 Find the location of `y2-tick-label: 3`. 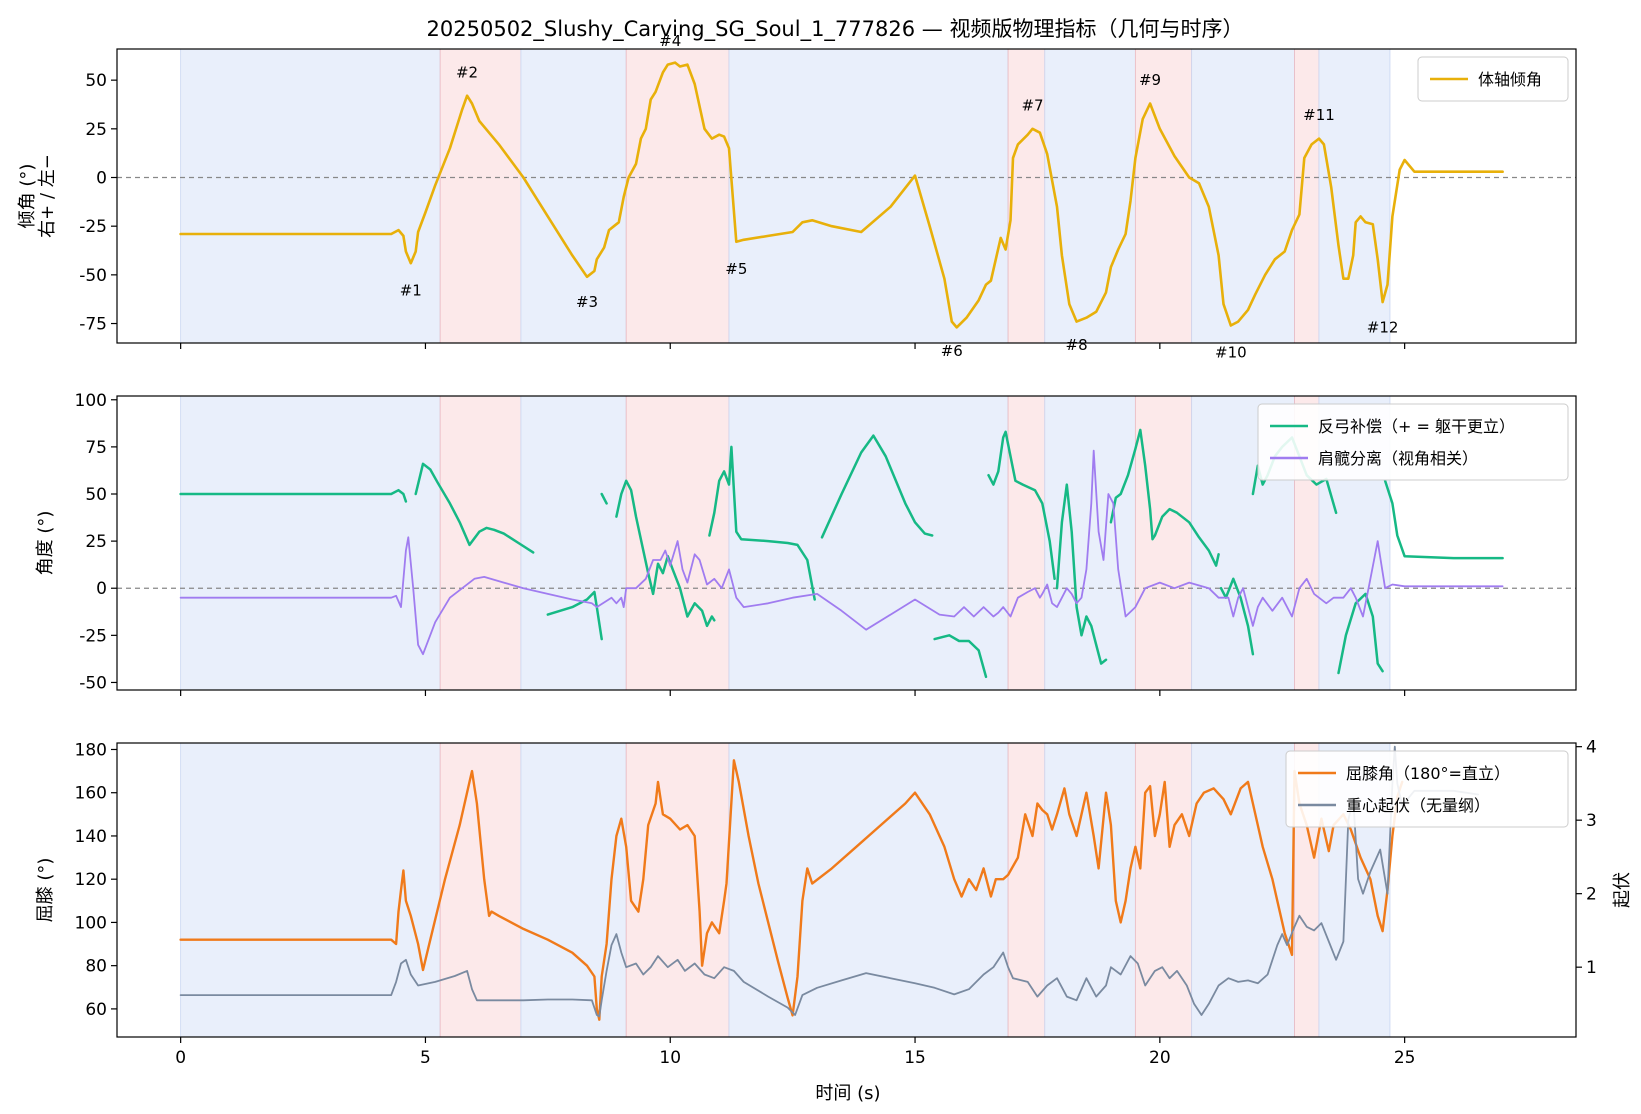

y2-tick-label: 3 is located at coordinates (1591, 821).